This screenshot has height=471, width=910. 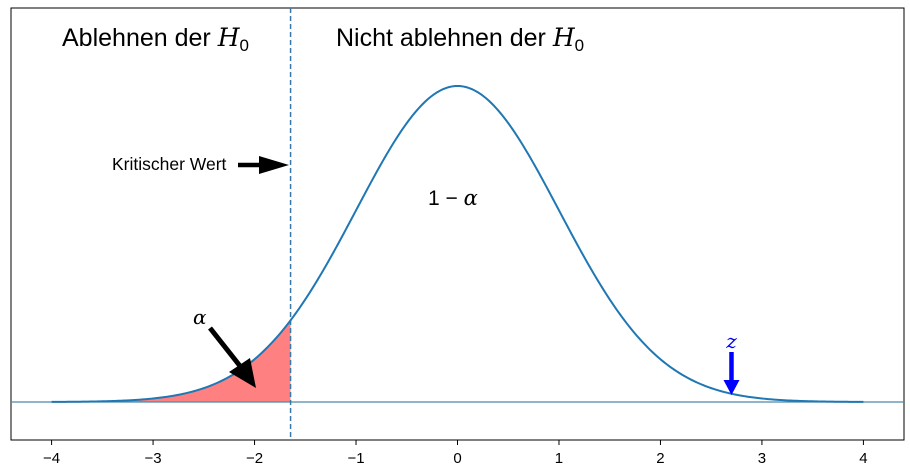 What do you see at coordinates (171, 361) in the screenshot?
I see `rejection-area` at bounding box center [171, 361].